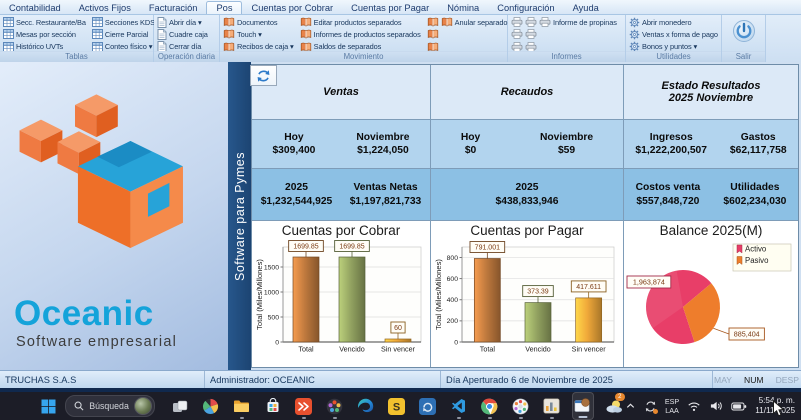 This screenshot has height=420, width=801. What do you see at coordinates (185, 47) in the screenshot?
I see `ribbon-button-label: Cerrar día` at bounding box center [185, 47].